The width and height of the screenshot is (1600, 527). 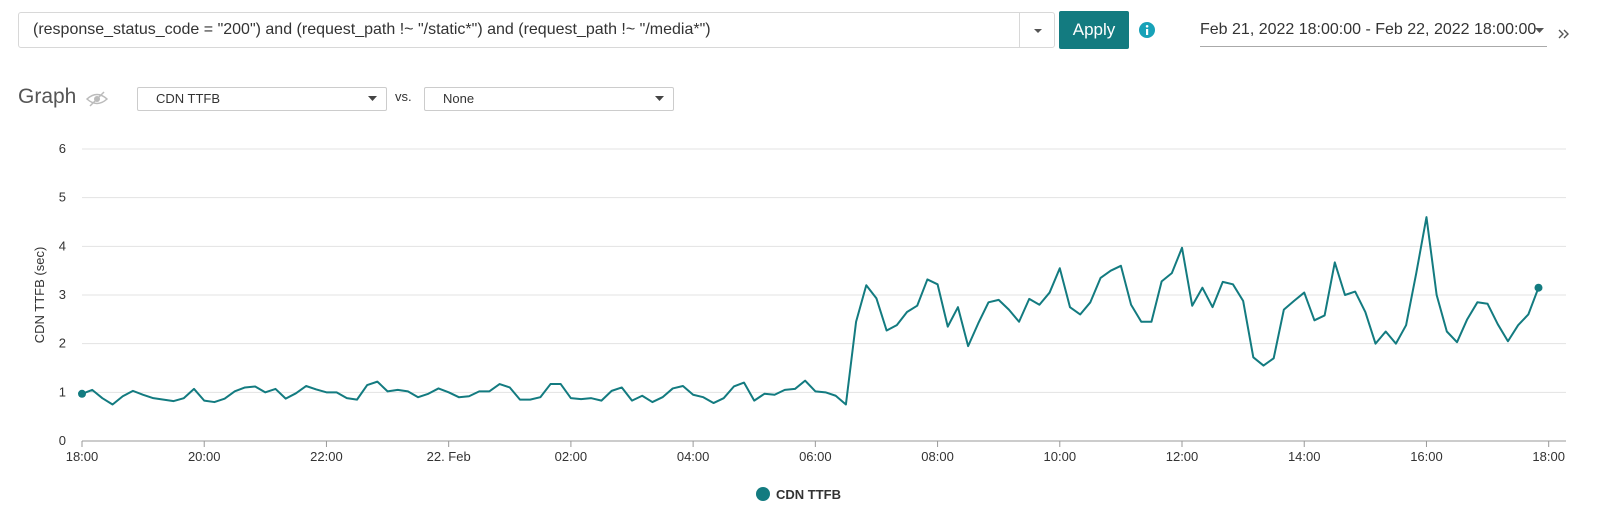 What do you see at coordinates (1147, 30) in the screenshot?
I see `info-icon` at bounding box center [1147, 30].